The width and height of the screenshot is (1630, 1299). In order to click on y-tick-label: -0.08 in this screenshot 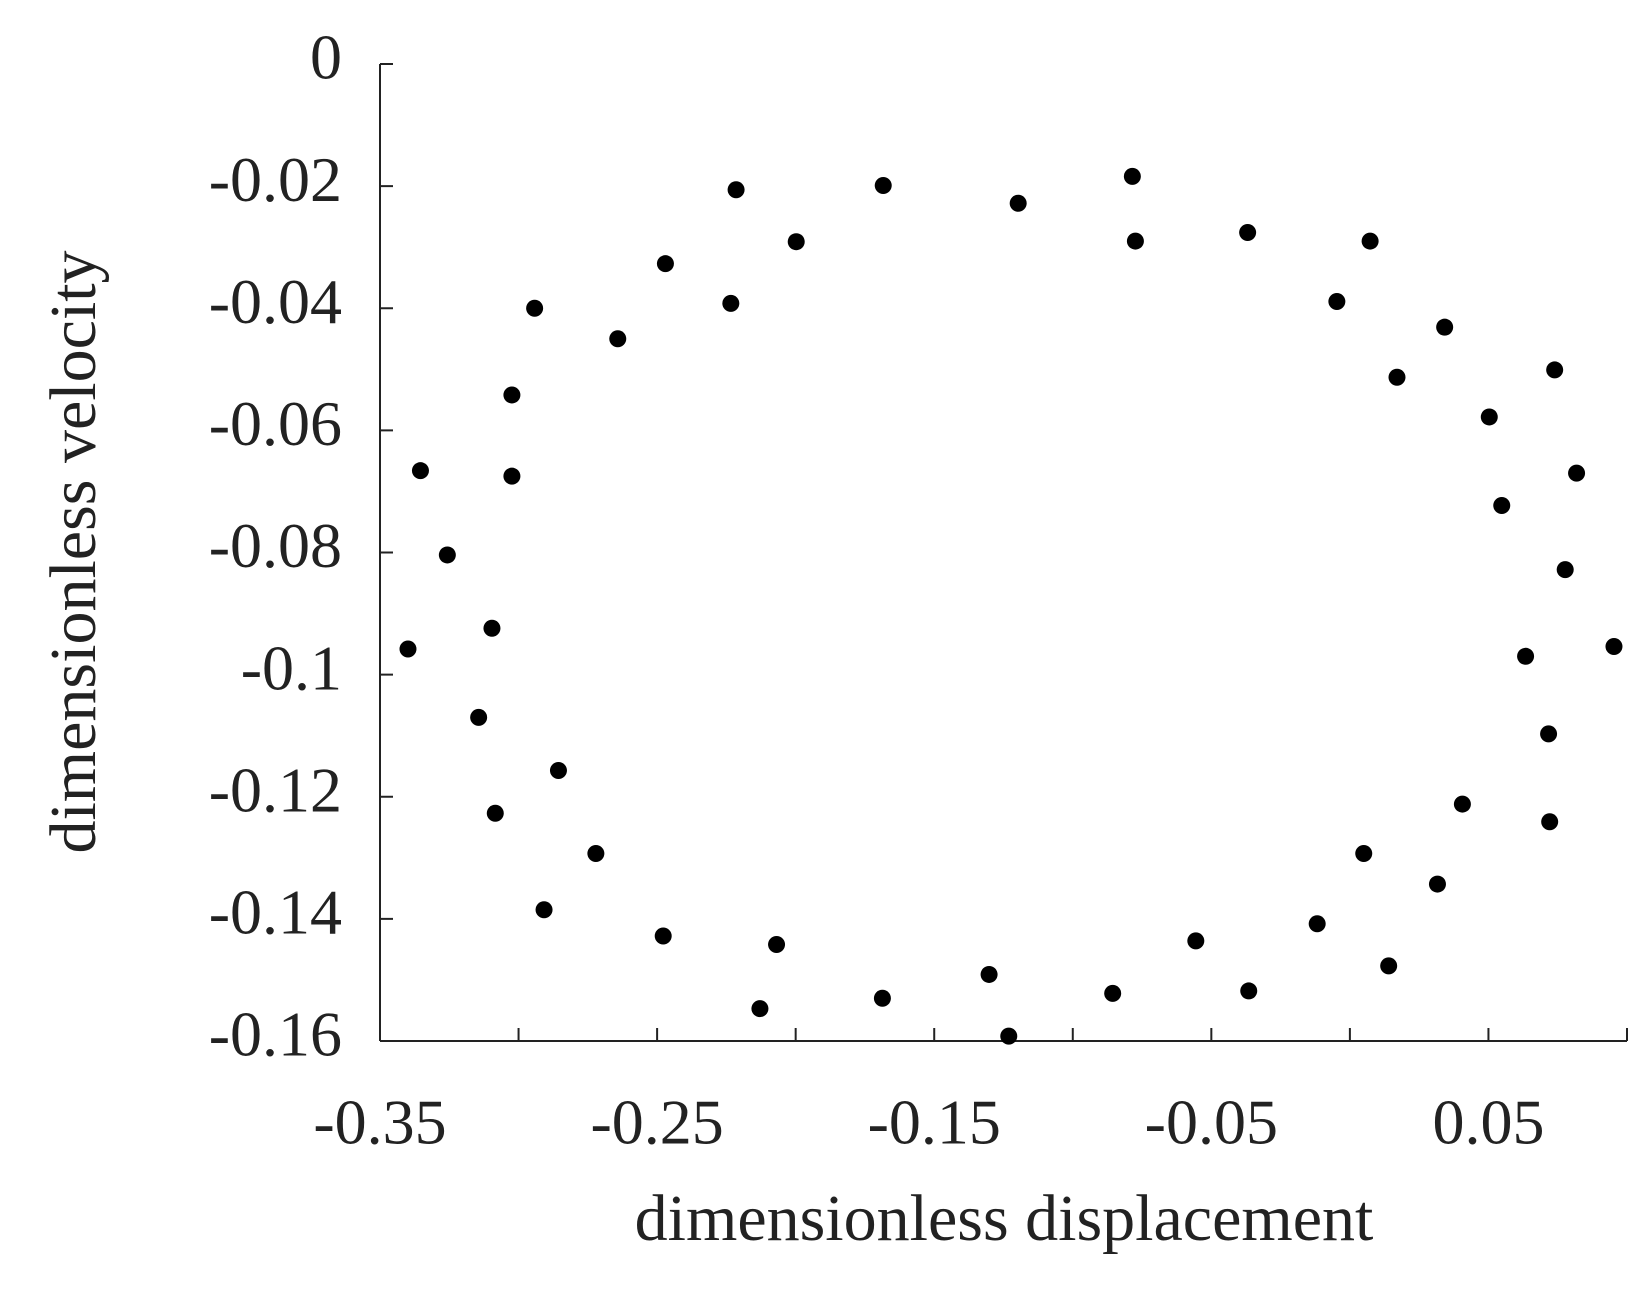, I will do `click(275, 545)`.